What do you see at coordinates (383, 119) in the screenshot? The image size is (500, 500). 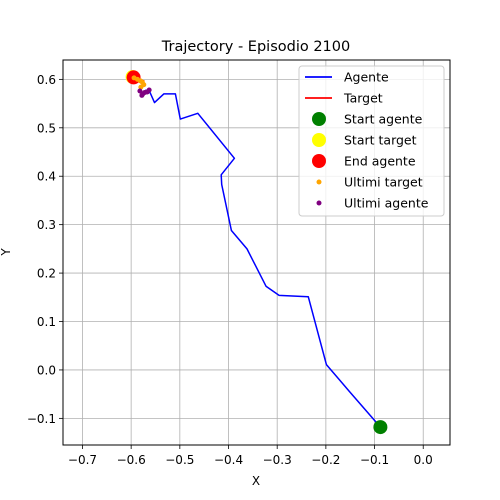 I see `legend-label-start-agente: Start agente` at bounding box center [383, 119].